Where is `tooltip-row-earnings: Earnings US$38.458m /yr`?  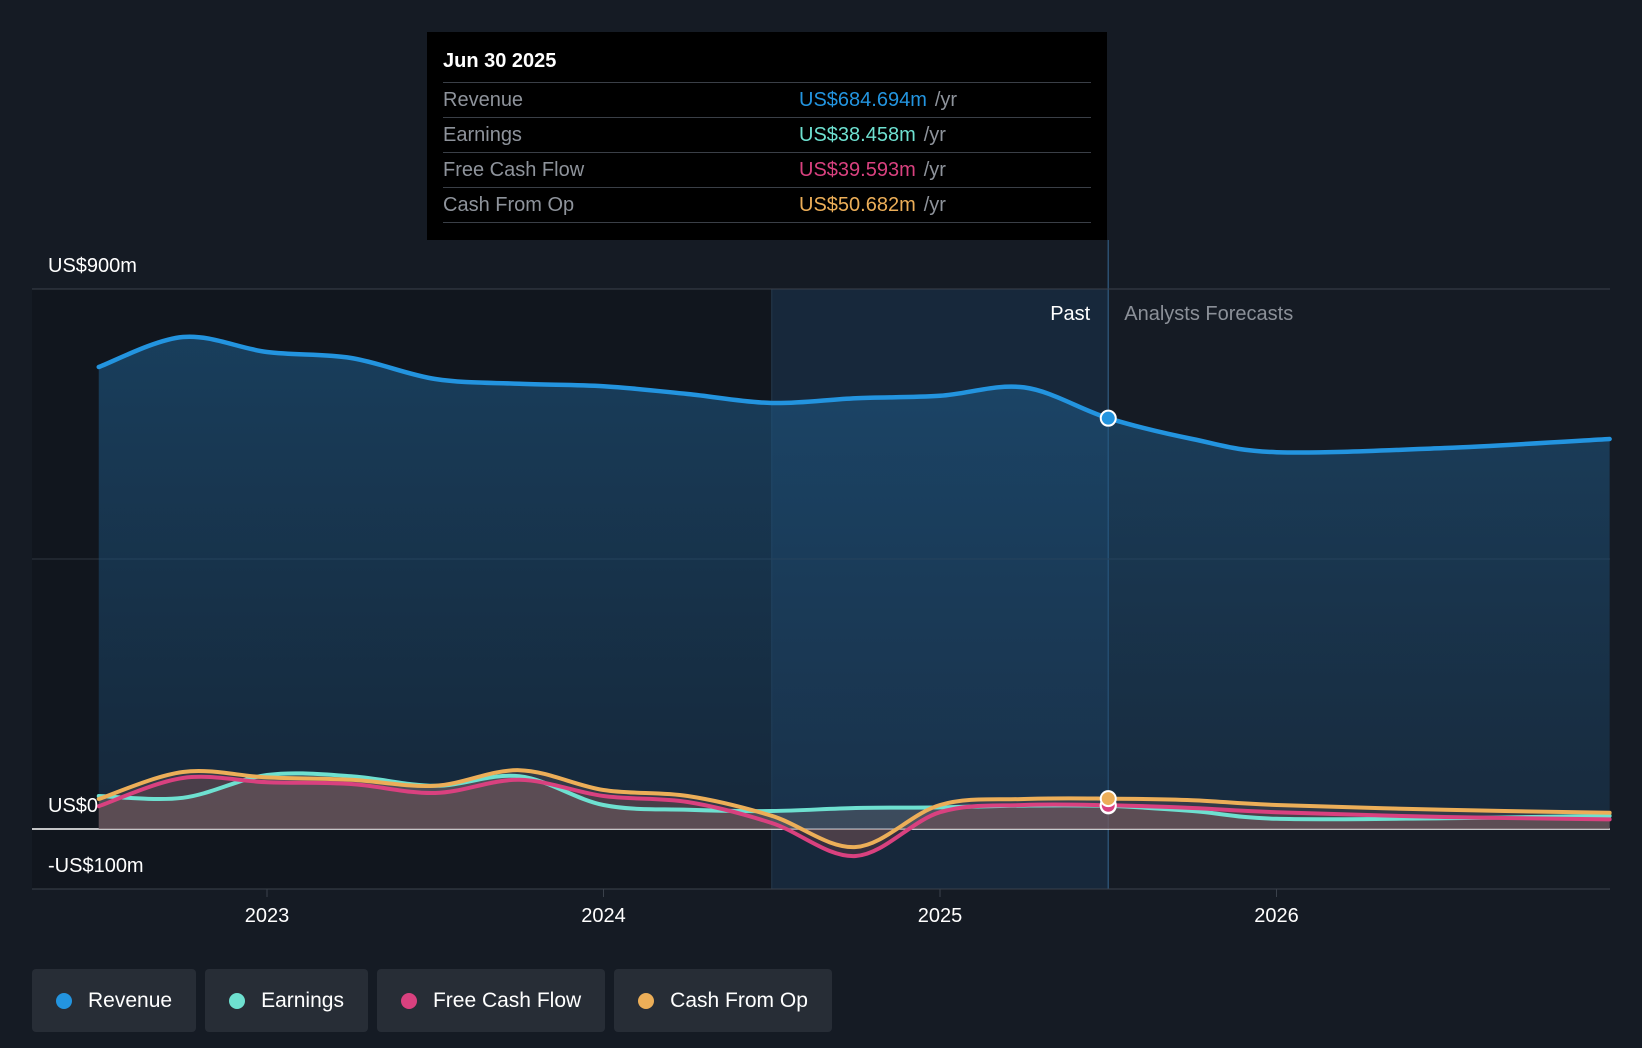
tooltip-row-earnings: Earnings US$38.458m /yr is located at coordinates (767, 134).